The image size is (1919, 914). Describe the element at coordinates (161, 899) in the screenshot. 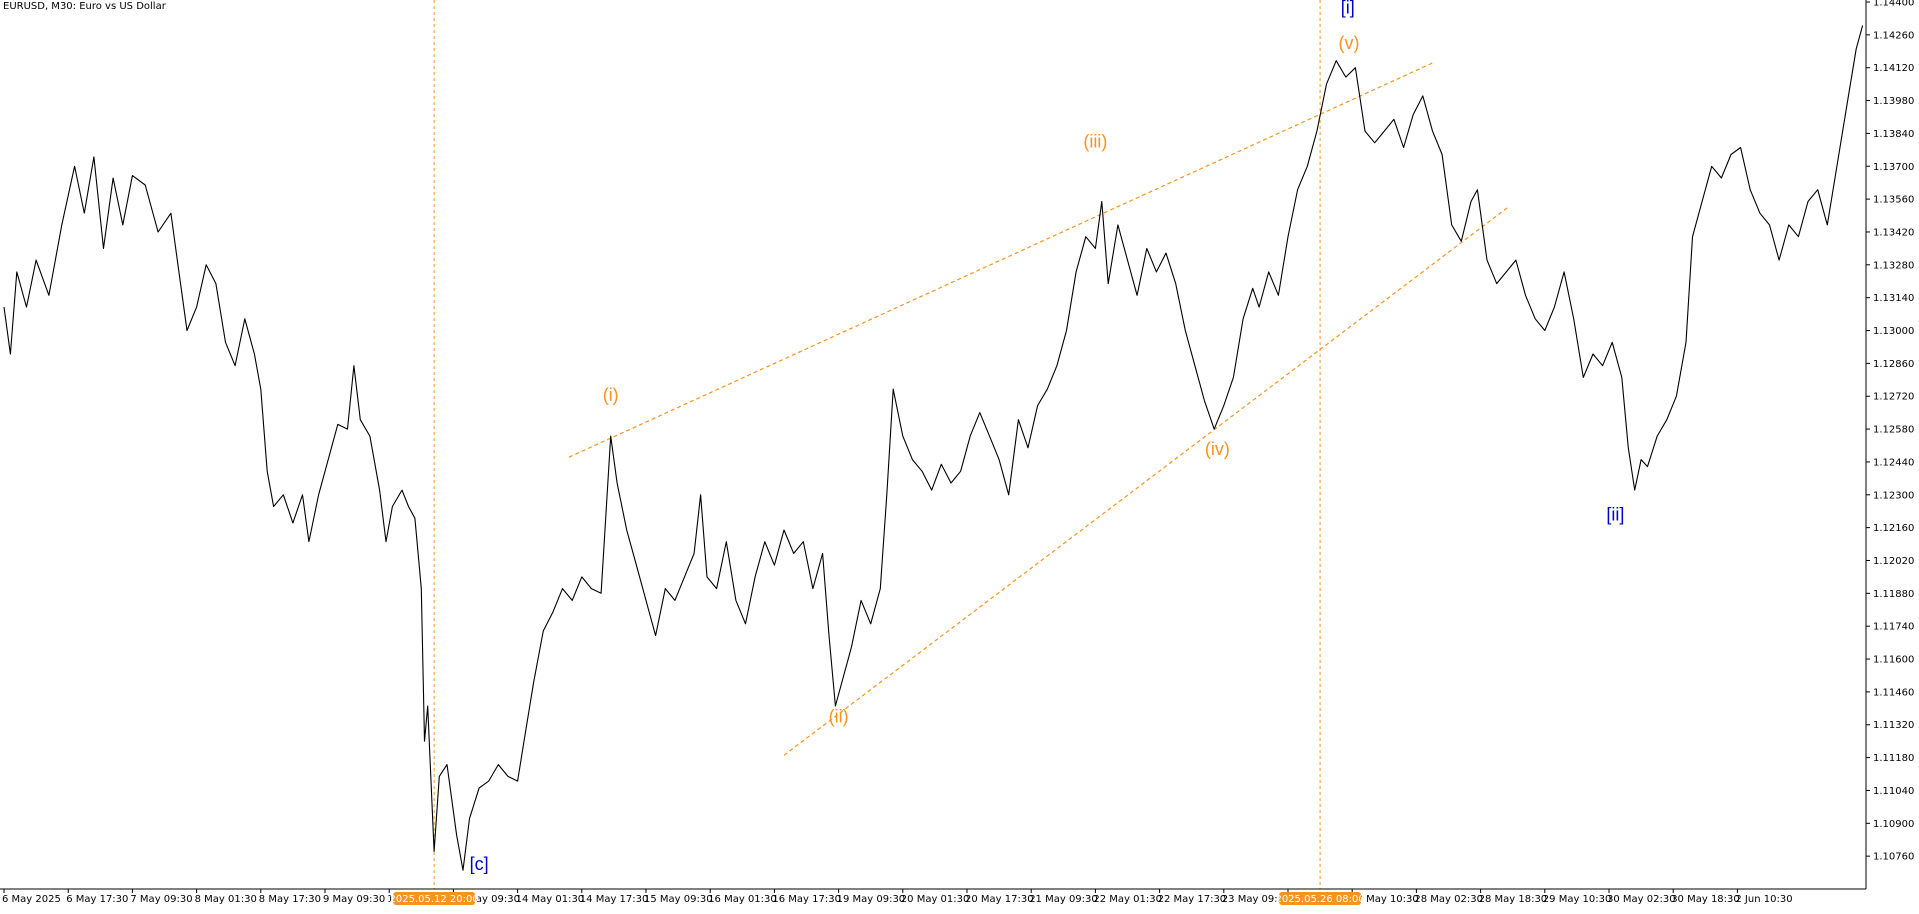

I see `x-tick-label: 7 May 09:30` at that location.